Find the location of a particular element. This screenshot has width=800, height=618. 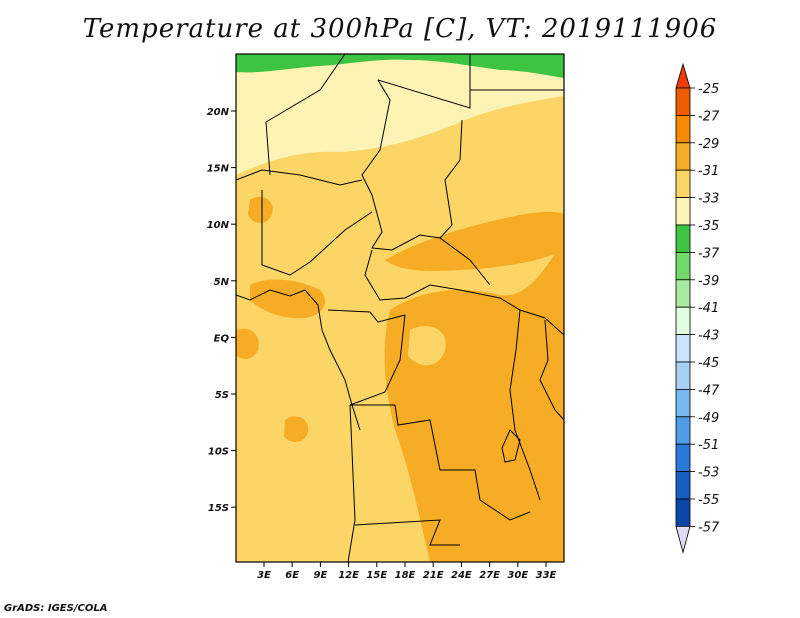

latitude-axis: 20N 15N 10N 5N EQ 5S 10S 15S is located at coordinates (221, 310).